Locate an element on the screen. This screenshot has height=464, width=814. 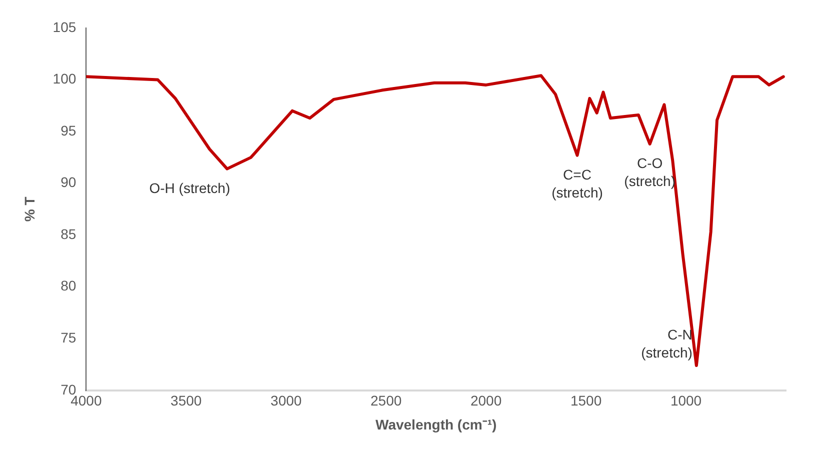
x-tick-label: 3500 is located at coordinates (186, 400).